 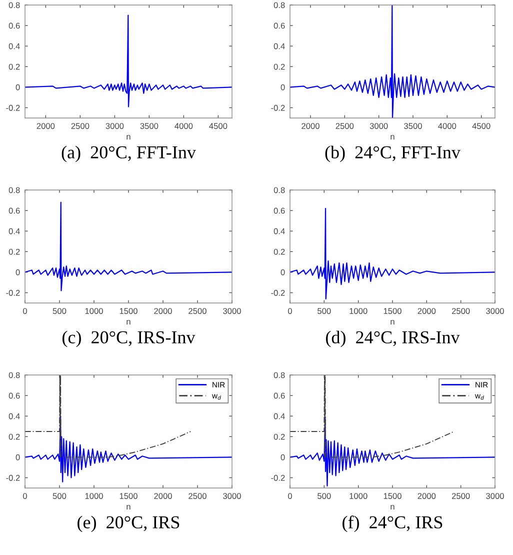 I want to click on text: (c) 20°C, IRS-Inv, so click(x=129, y=339).